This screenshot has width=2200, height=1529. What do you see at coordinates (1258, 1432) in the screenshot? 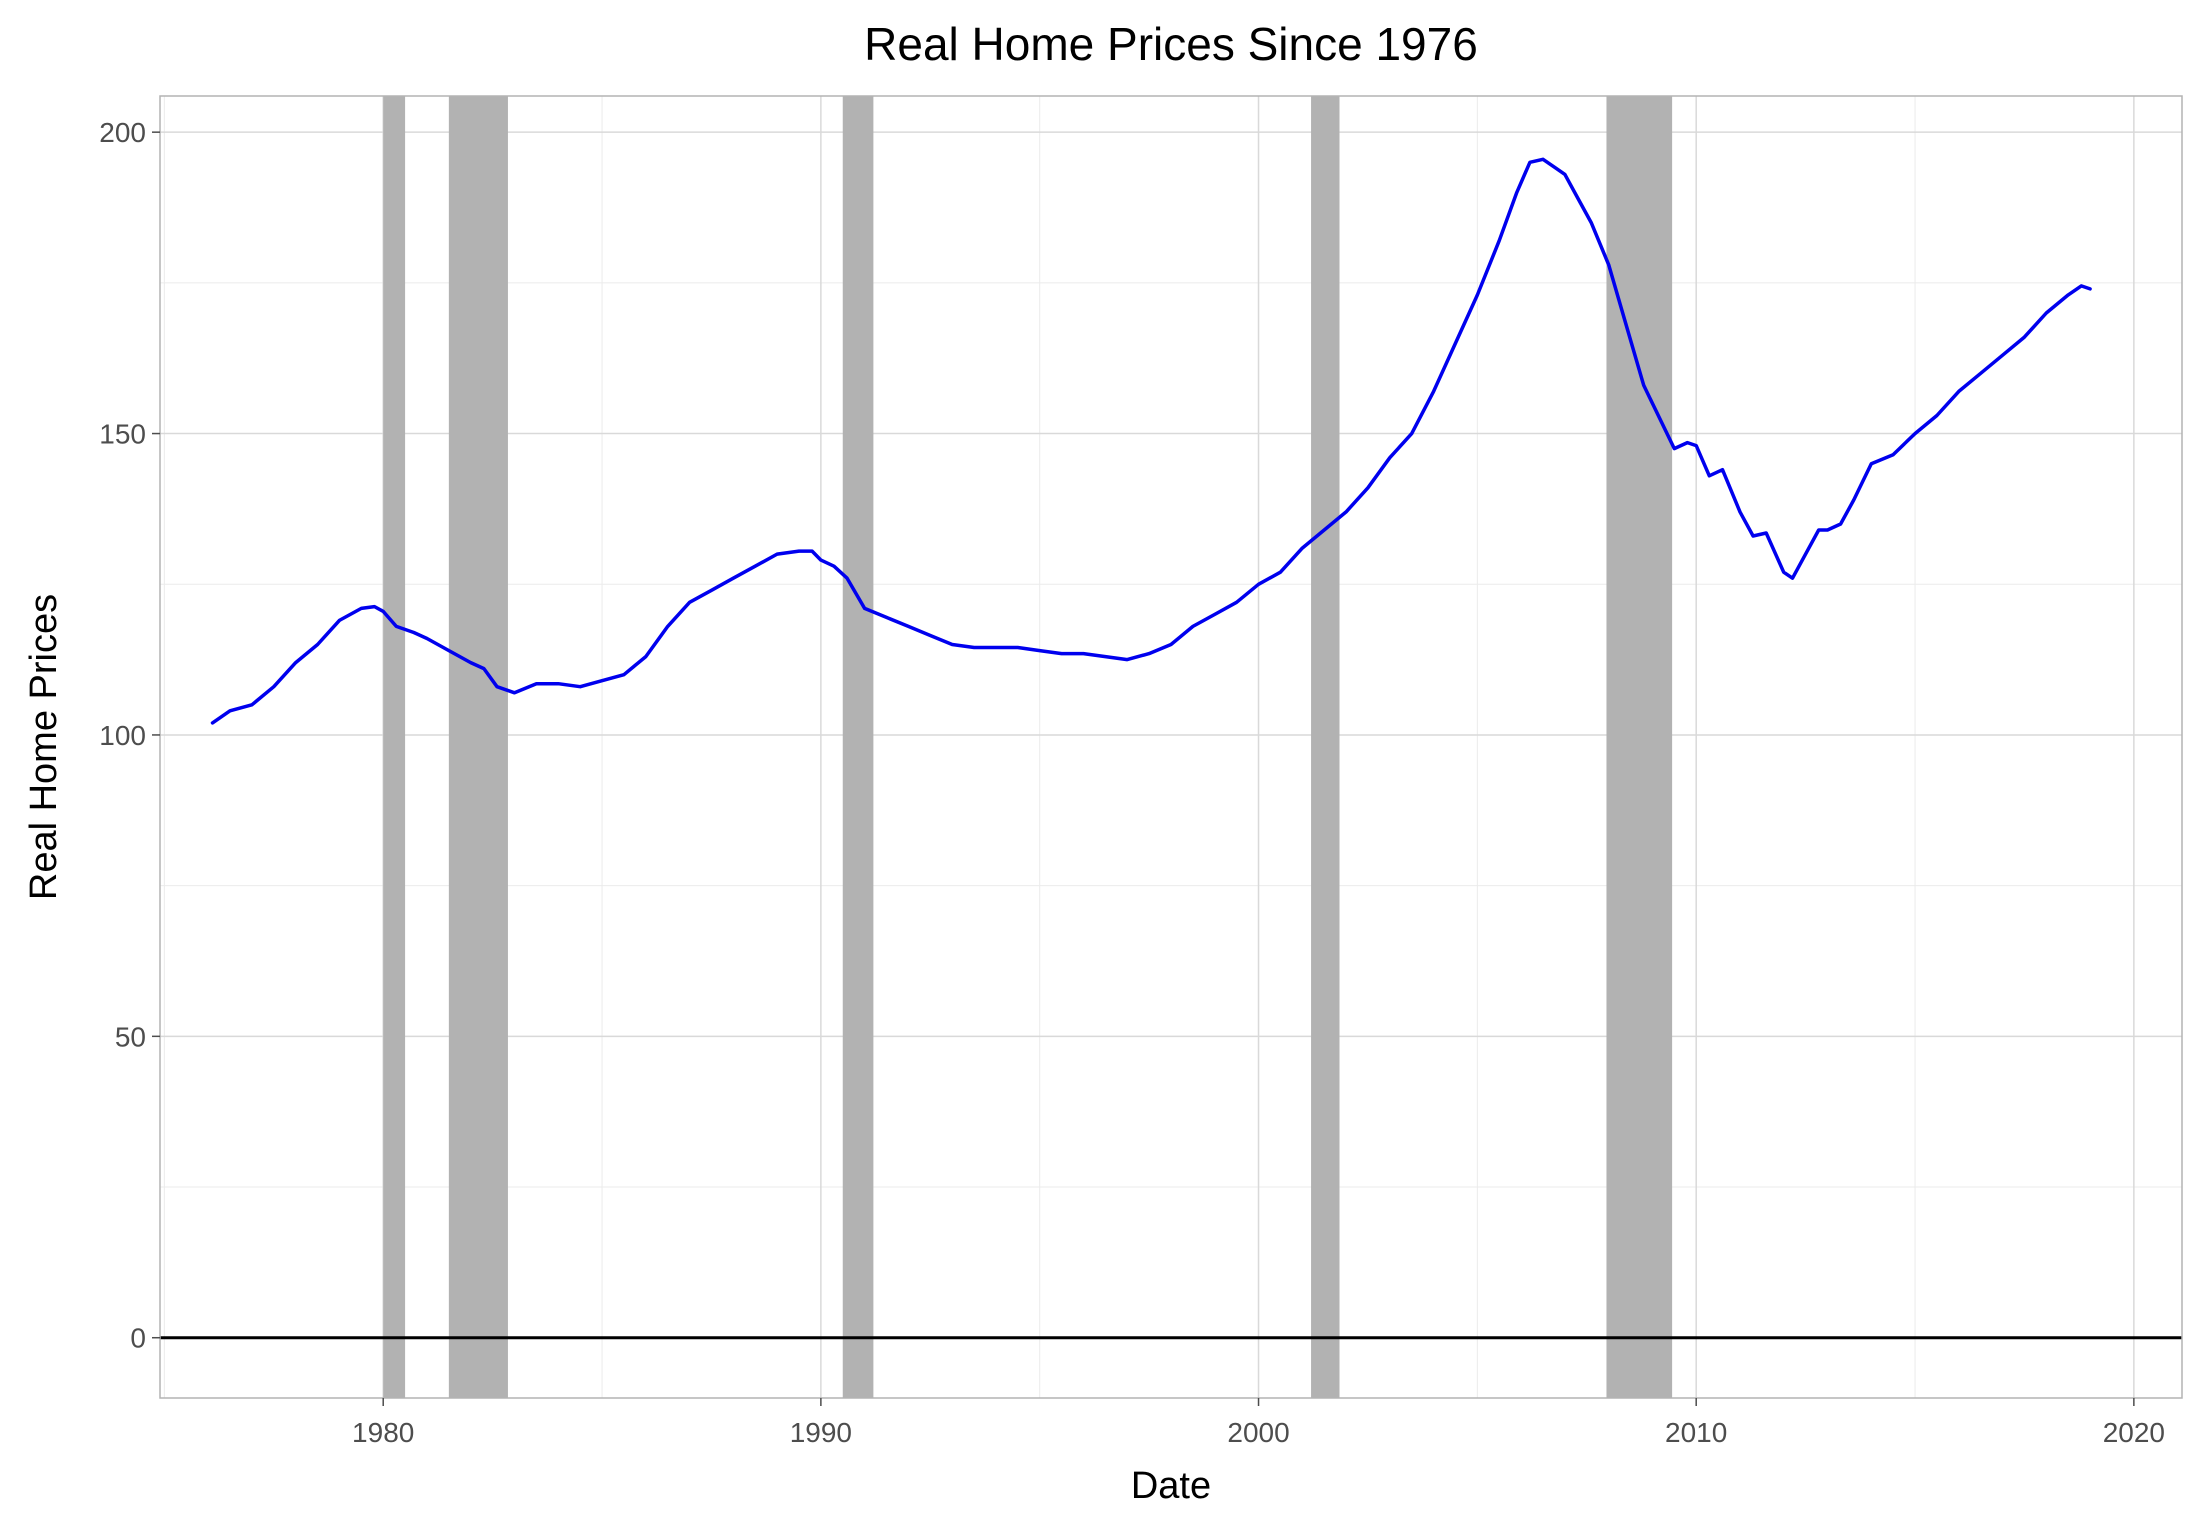
I see `x-tick-label: 2000` at bounding box center [1258, 1432].